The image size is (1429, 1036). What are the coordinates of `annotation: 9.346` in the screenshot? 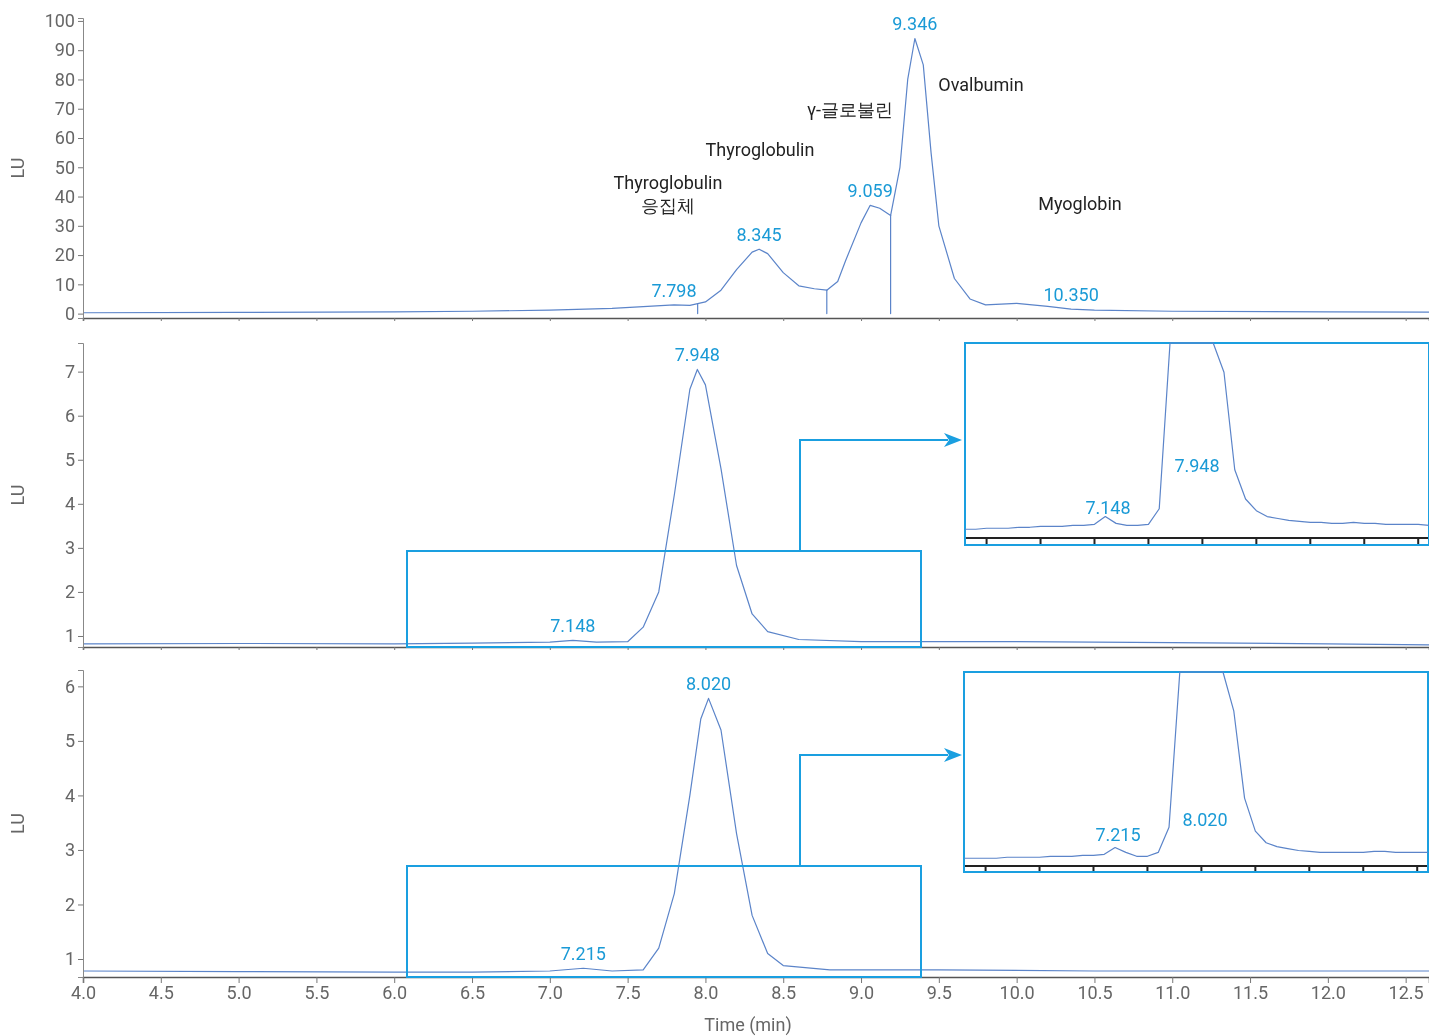 It's located at (915, 24).